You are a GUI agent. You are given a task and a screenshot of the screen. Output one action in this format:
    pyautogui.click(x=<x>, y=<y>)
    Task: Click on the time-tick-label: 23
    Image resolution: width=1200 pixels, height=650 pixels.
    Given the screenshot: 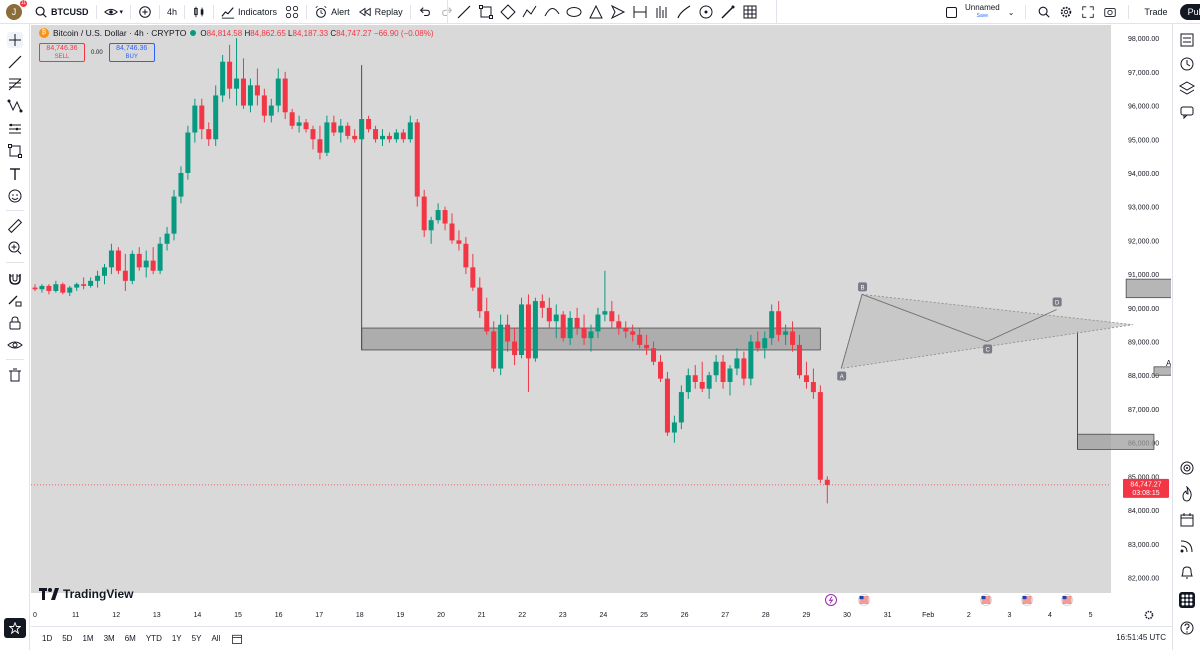 What is the action you would take?
    pyautogui.click(x=563, y=615)
    